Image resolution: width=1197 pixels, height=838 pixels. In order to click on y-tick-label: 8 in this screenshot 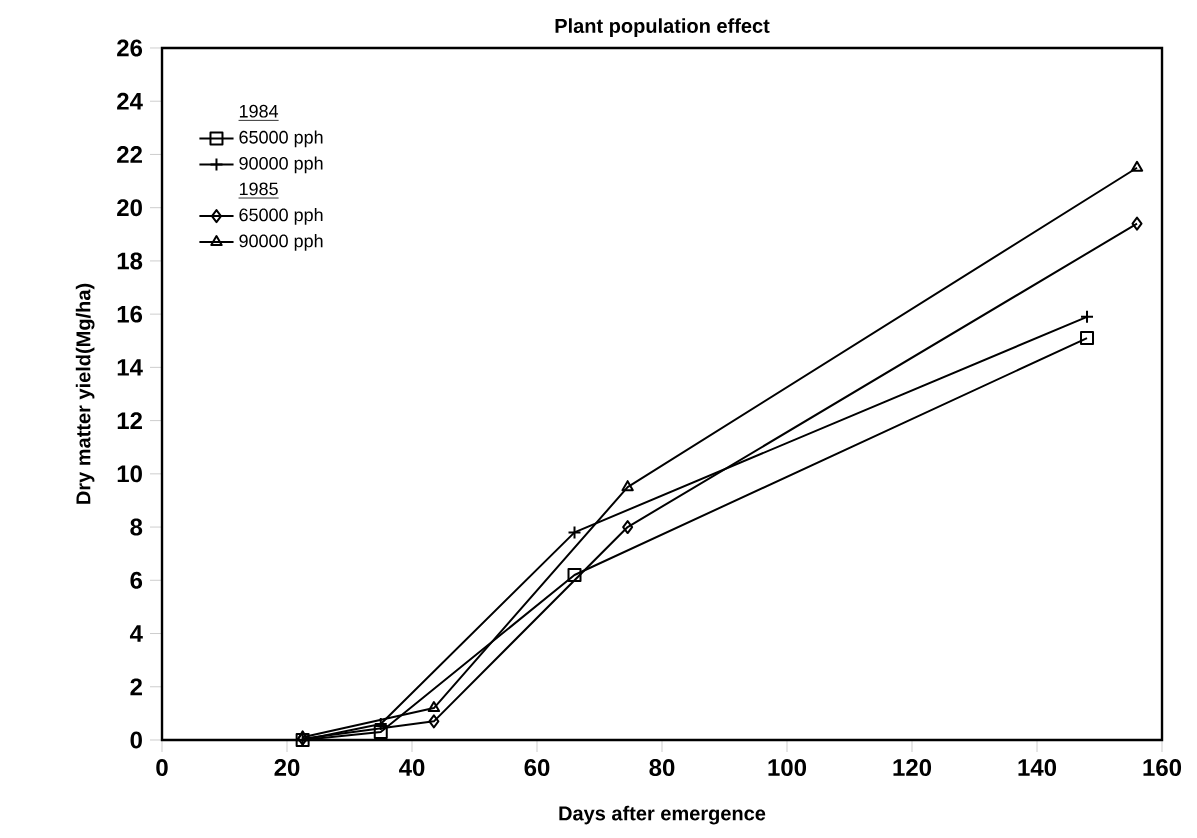, I will do `click(136, 527)`.